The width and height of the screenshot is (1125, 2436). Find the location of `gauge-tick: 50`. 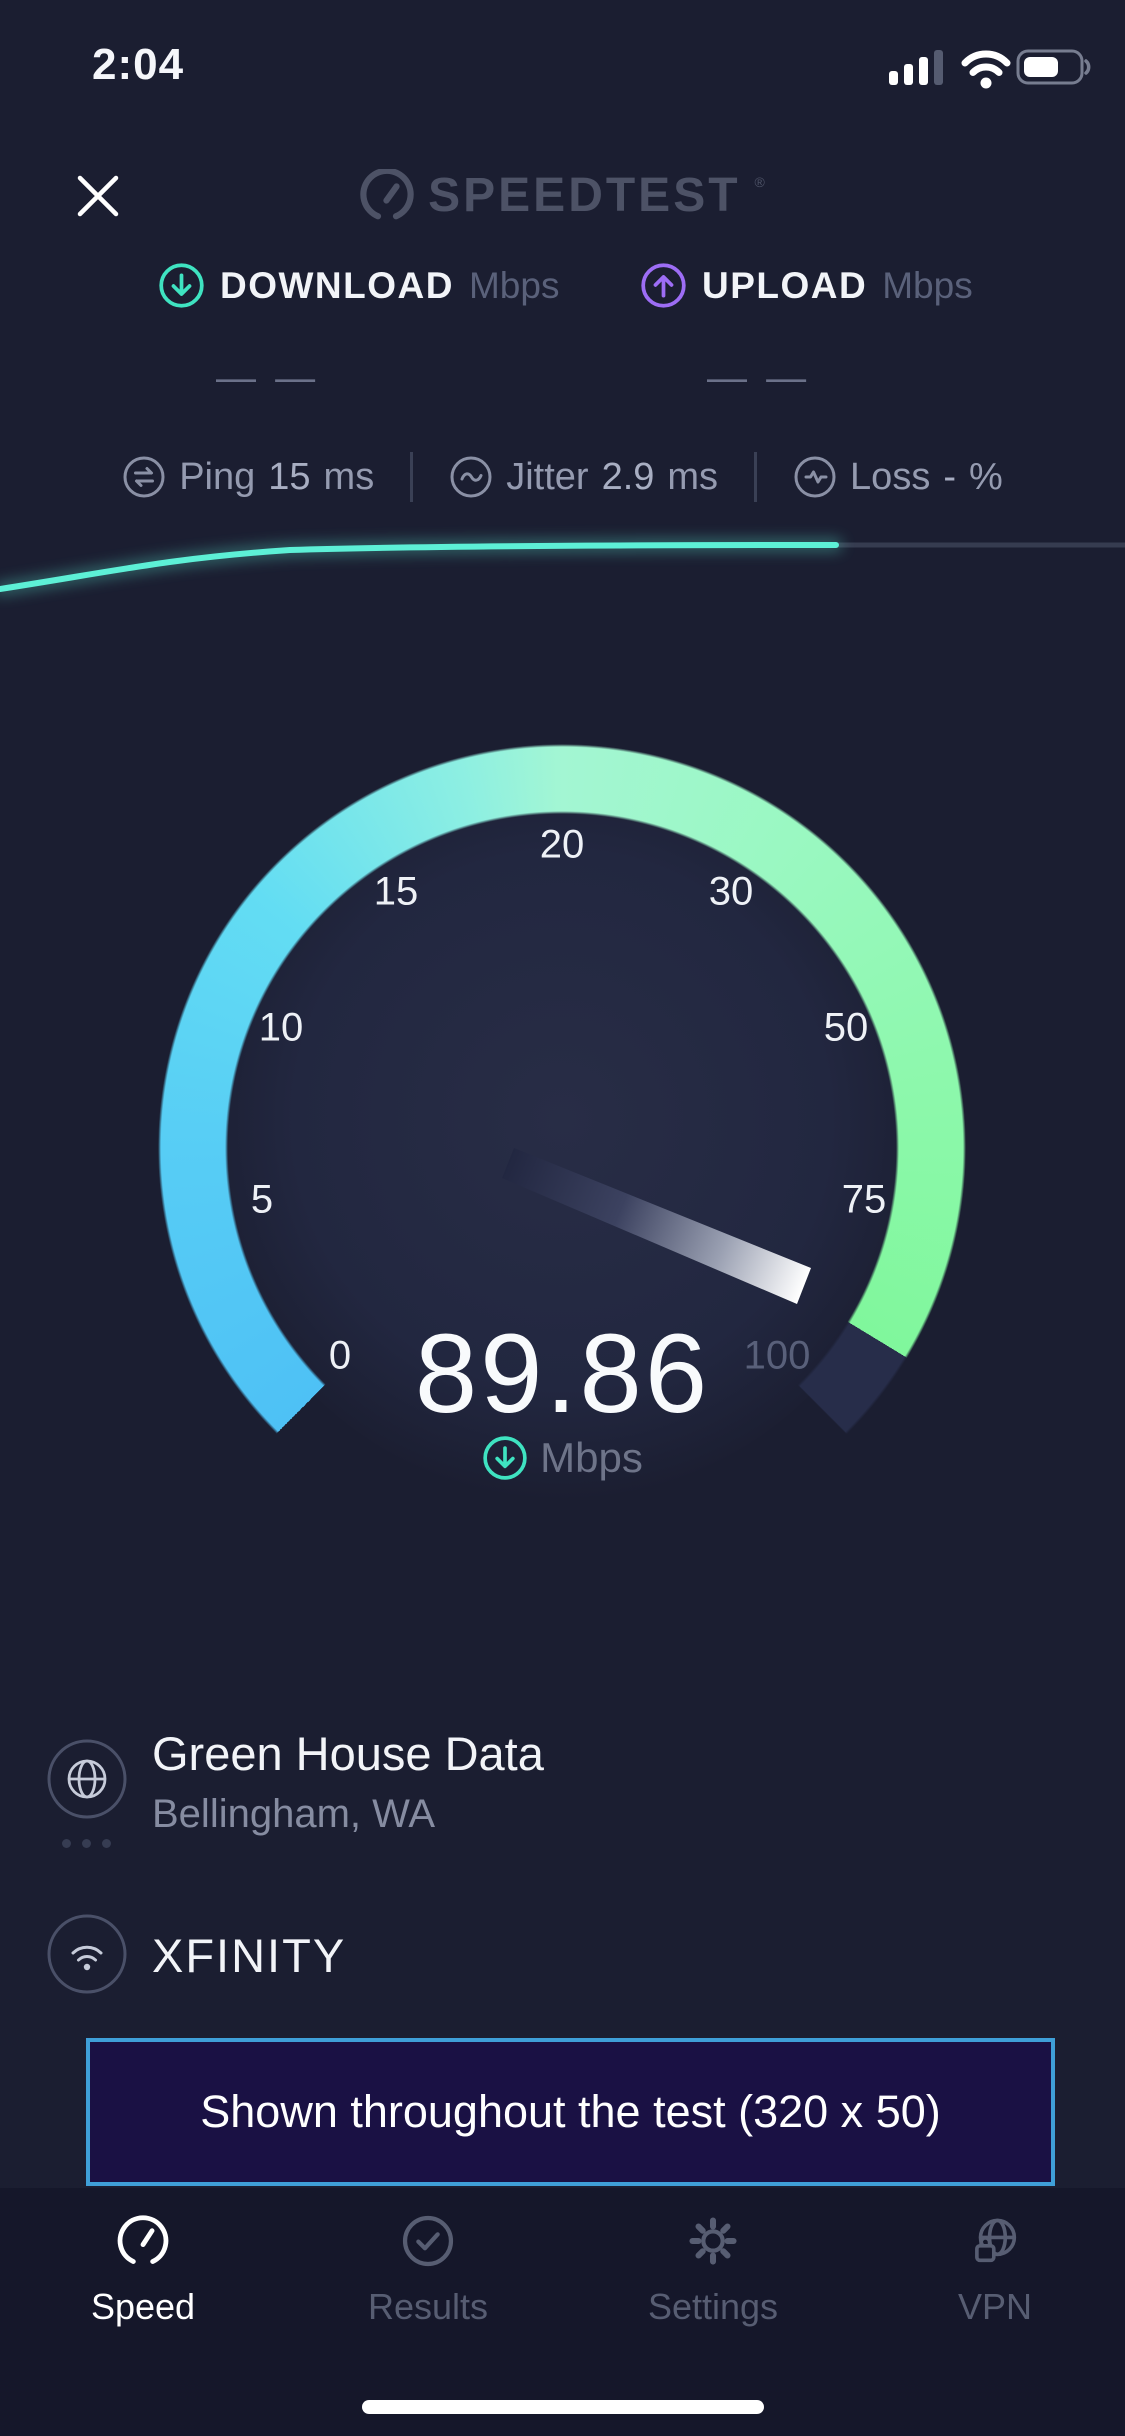

gauge-tick: 50 is located at coordinates (846, 1027).